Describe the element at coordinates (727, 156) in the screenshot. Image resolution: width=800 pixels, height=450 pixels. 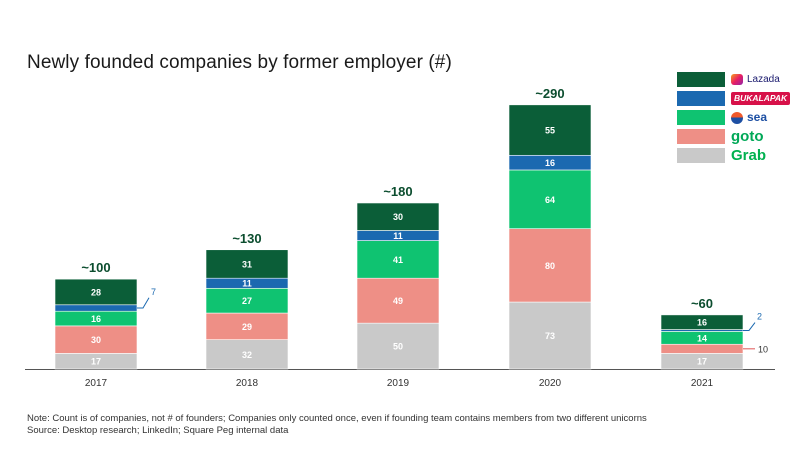
I see `legend-item-grab: Grab` at that location.